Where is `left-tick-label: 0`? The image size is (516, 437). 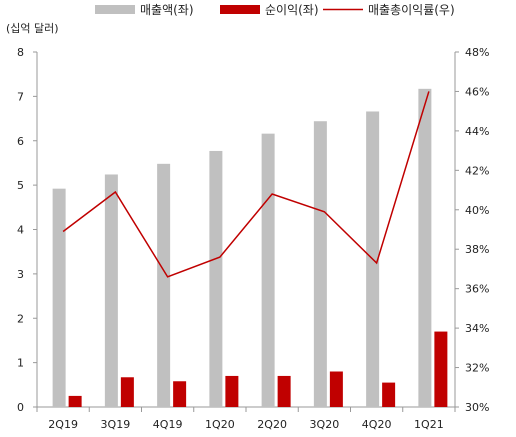 left-tick-label: 0 is located at coordinates (20, 407).